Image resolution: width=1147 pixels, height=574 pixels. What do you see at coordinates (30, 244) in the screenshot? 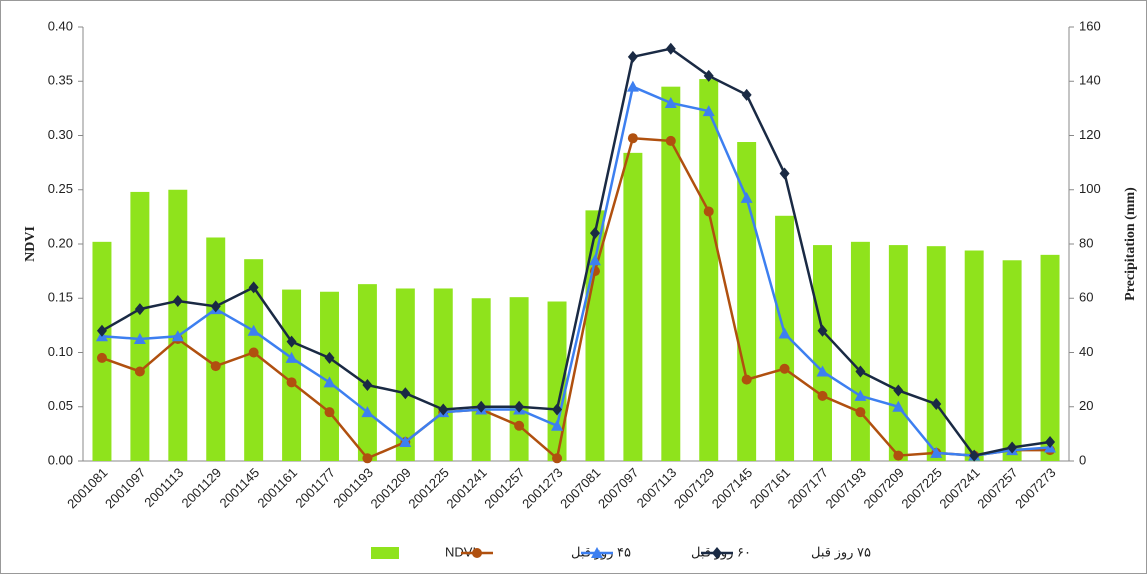
I see `y-axis-label: NDVI` at bounding box center [30, 244].